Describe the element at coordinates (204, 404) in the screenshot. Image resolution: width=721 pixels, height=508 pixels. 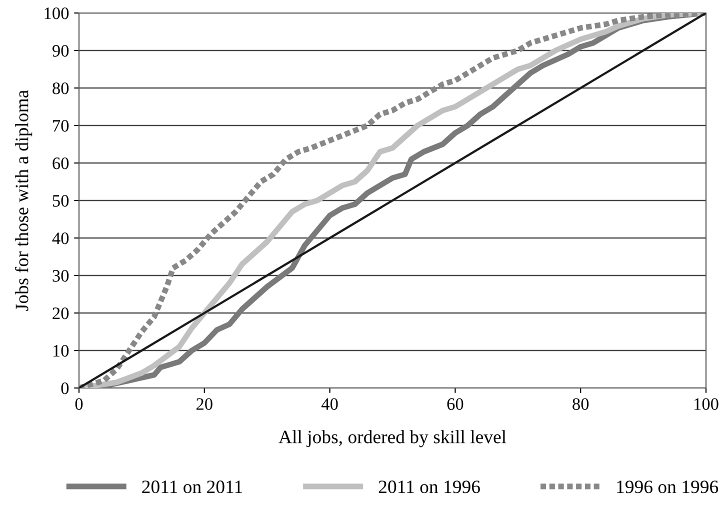
I see `x-tick-label: 20` at that location.